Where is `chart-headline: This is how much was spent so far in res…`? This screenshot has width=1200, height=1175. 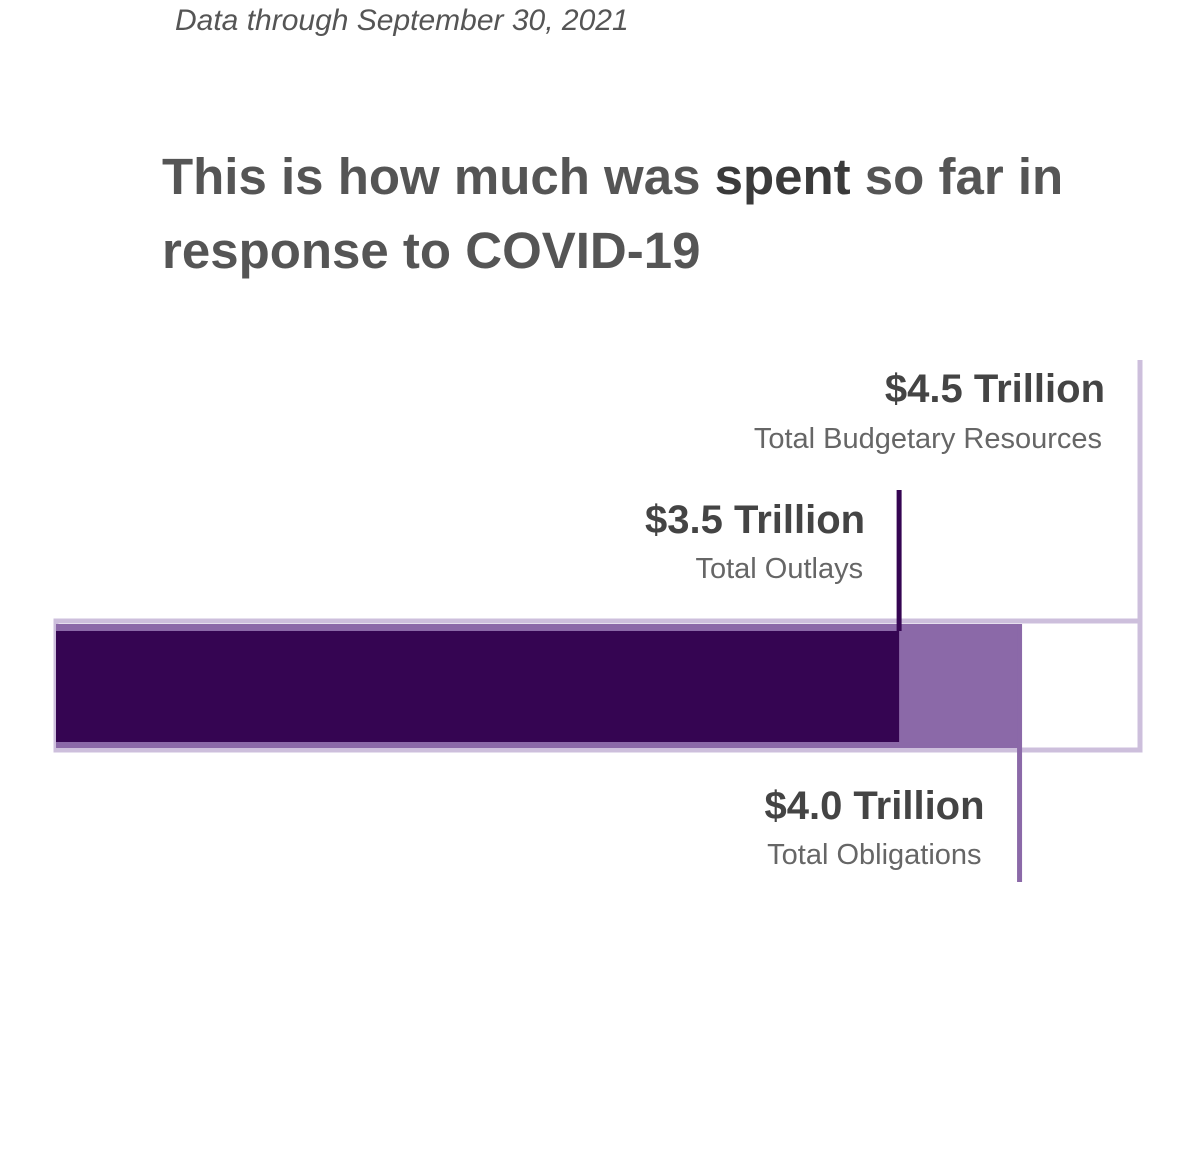 chart-headline: This is how much was spent so far in res… is located at coordinates (642, 214).